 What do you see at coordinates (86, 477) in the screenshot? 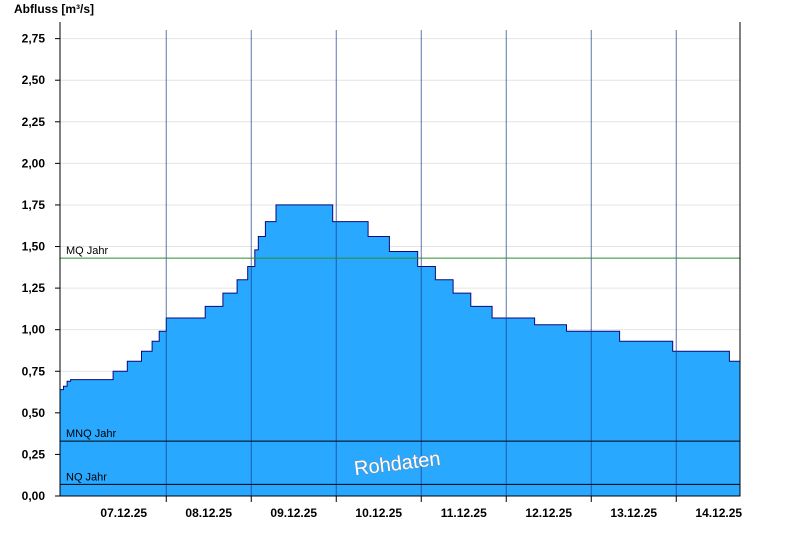
I see `reference-line-label: NQ Jahr` at bounding box center [86, 477].